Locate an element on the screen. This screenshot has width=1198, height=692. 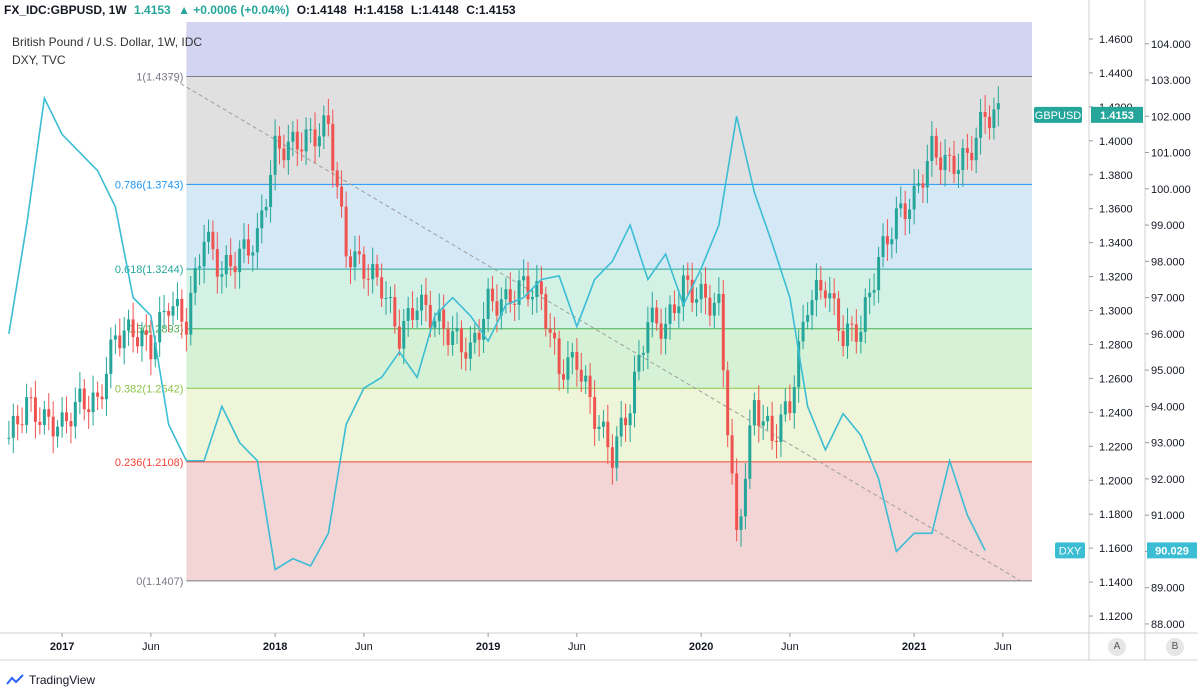
price-tick-label: 1.3600 is located at coordinates (1116, 210).